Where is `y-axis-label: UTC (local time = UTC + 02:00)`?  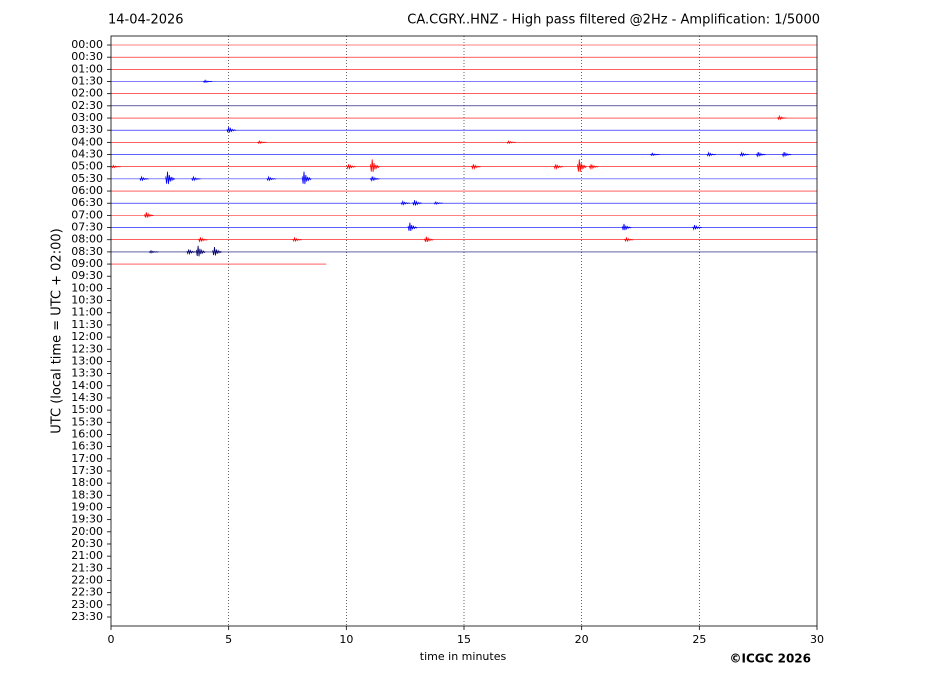 y-axis-label: UTC (local time = UTC + 02:00) is located at coordinates (57, 330).